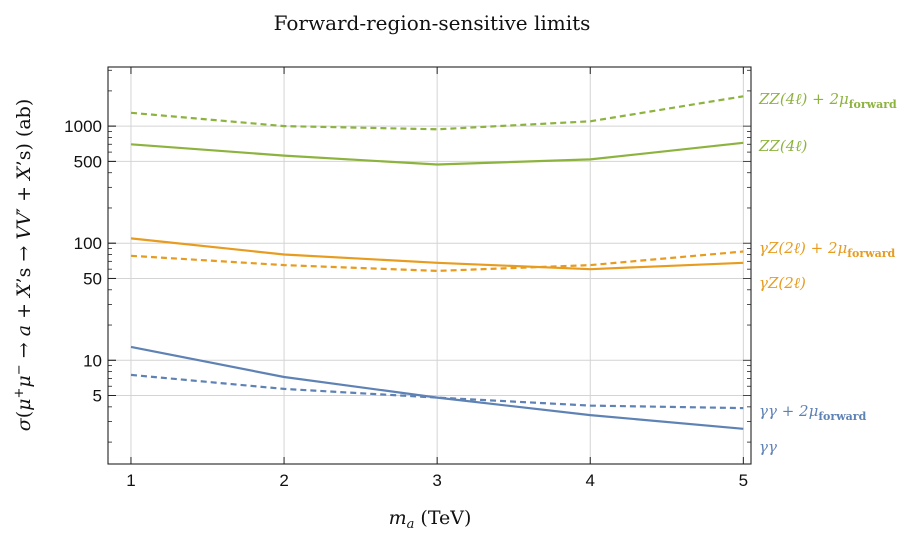 The height and width of the screenshot is (534, 923). Describe the element at coordinates (436, 480) in the screenshot. I see `x-tick-label: 3` at that location.